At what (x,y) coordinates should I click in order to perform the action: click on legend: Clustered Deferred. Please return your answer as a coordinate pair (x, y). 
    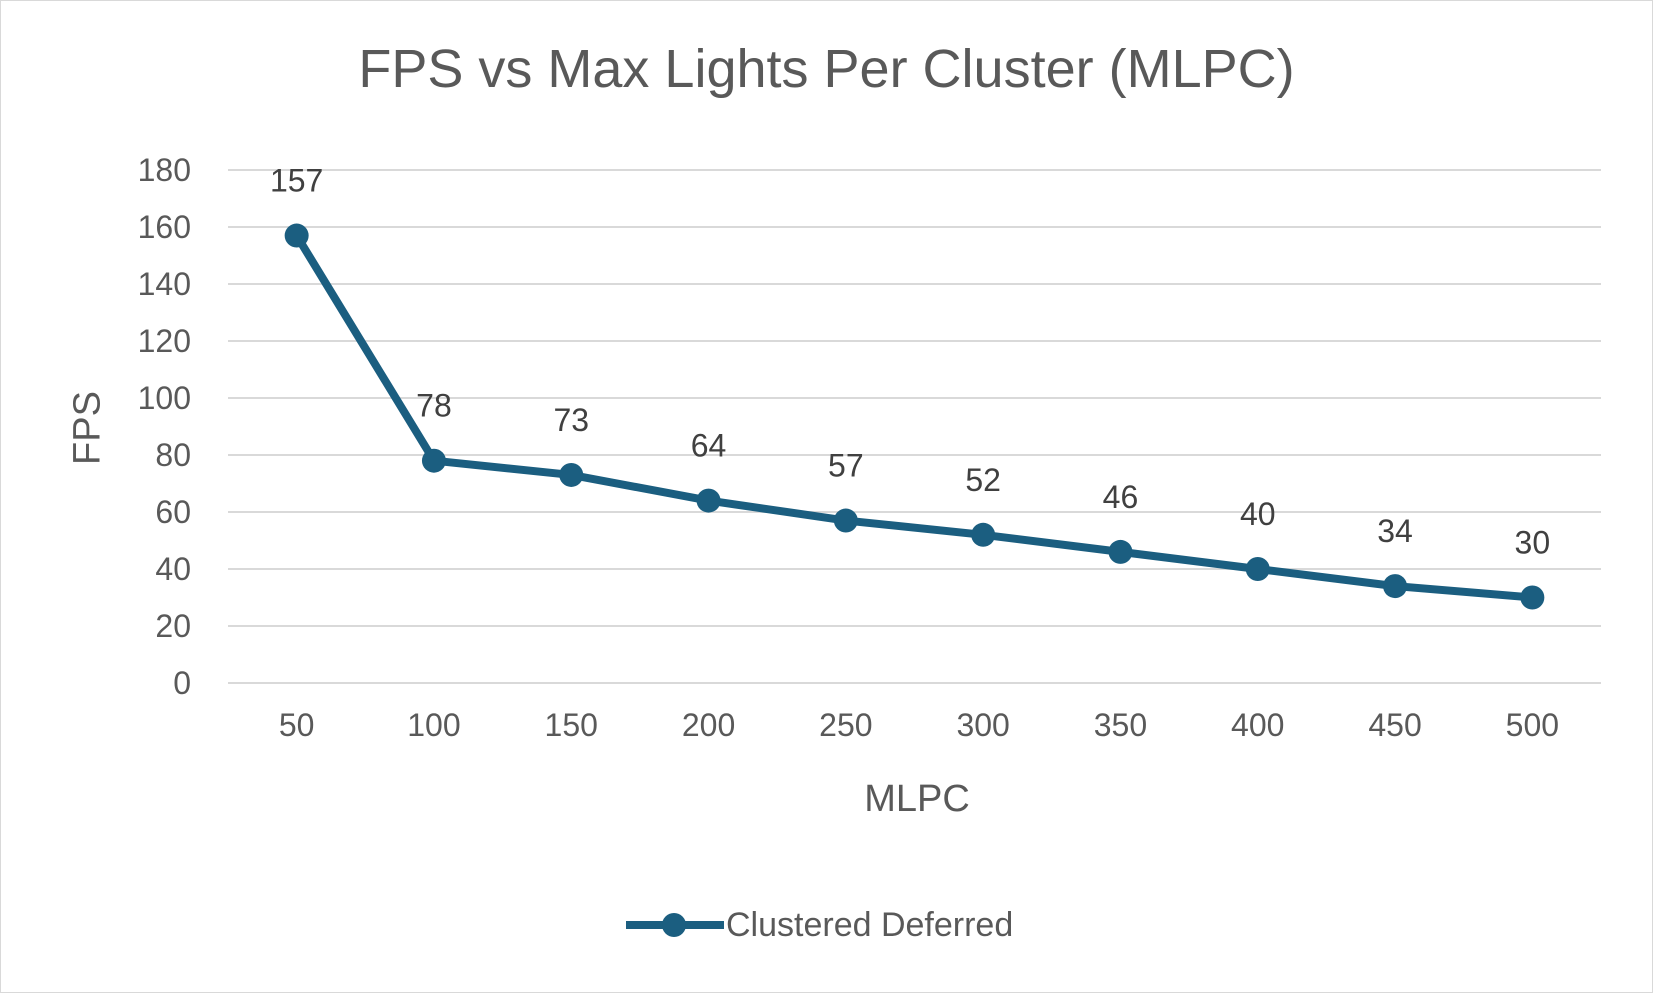
    Looking at the image, I should click on (819, 925).